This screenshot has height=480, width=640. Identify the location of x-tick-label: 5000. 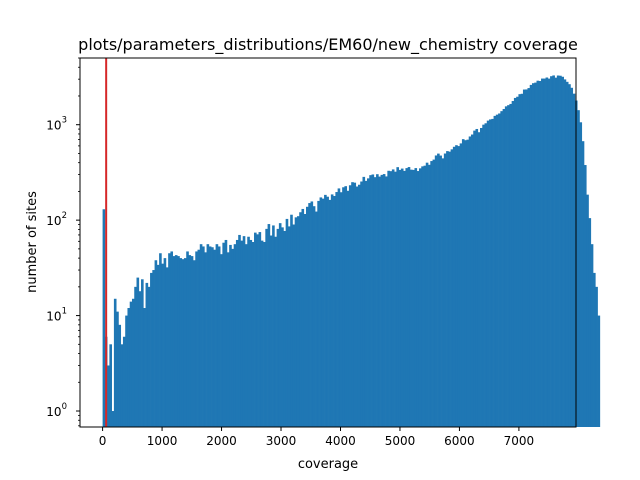
(400, 441).